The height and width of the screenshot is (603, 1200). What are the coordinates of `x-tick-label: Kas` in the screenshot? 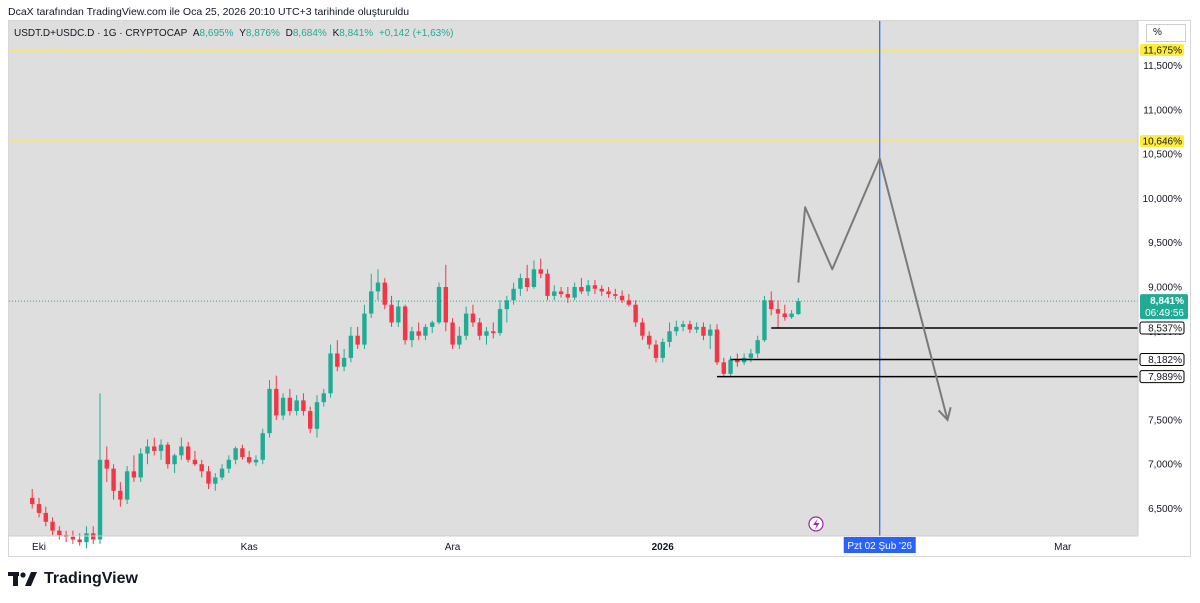 It's located at (249, 547).